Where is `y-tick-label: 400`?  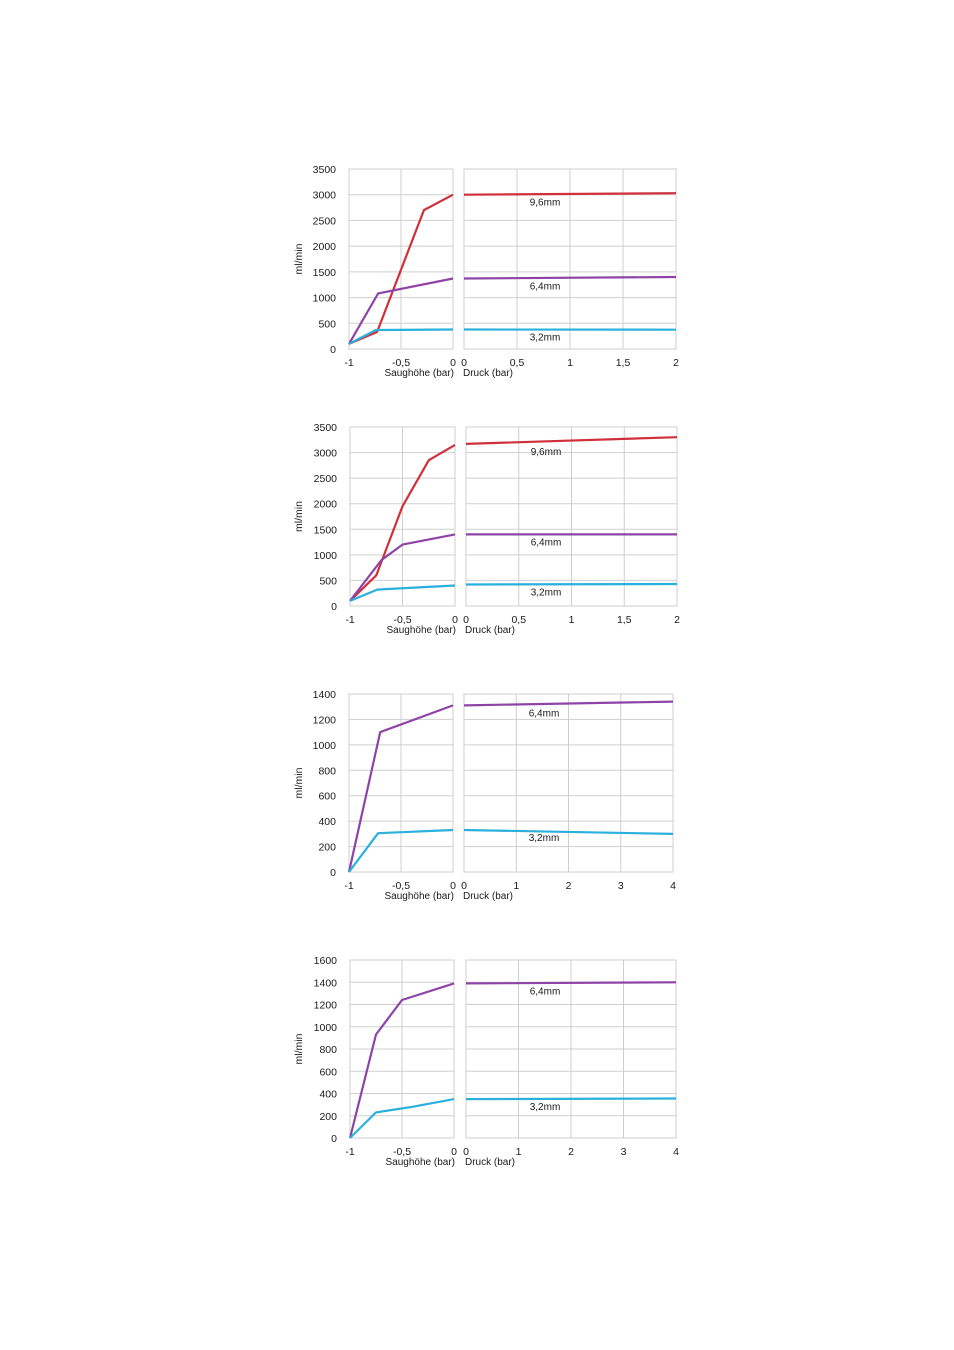 y-tick-label: 400 is located at coordinates (328, 1095).